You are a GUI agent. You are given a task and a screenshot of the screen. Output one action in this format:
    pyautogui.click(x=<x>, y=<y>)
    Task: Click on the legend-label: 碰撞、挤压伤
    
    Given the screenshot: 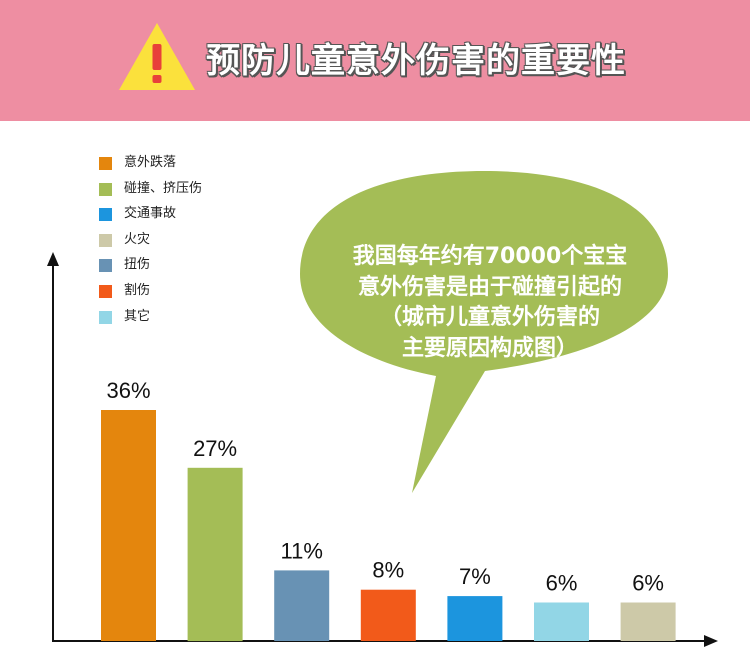 What is the action you would take?
    pyautogui.click(x=163, y=188)
    